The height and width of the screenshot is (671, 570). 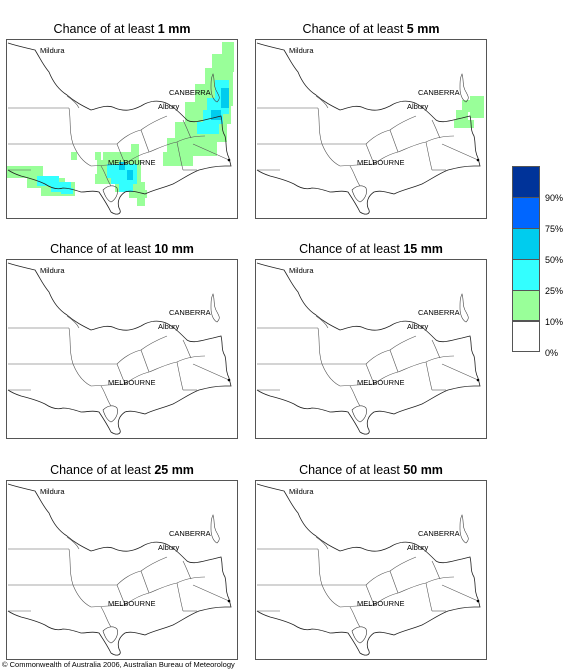 What do you see at coordinates (541, 262) in the screenshot?
I see `probability-legend: 90% 75% 50% 25% 10% 0%` at bounding box center [541, 262].